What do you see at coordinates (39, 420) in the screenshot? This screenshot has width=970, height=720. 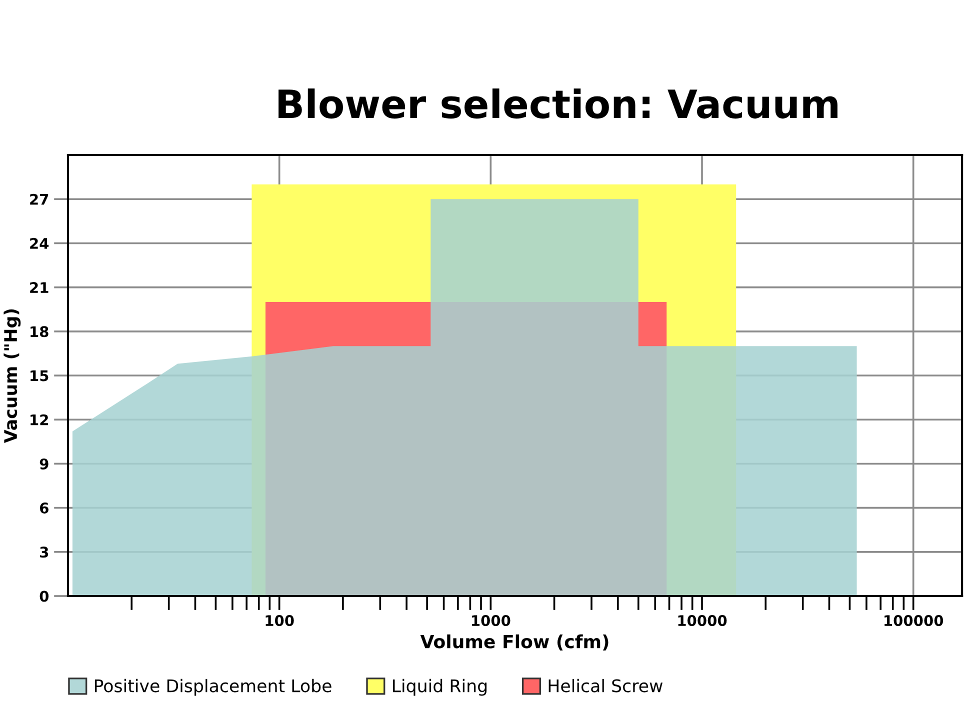 I see `y-tick-label: 12` at bounding box center [39, 420].